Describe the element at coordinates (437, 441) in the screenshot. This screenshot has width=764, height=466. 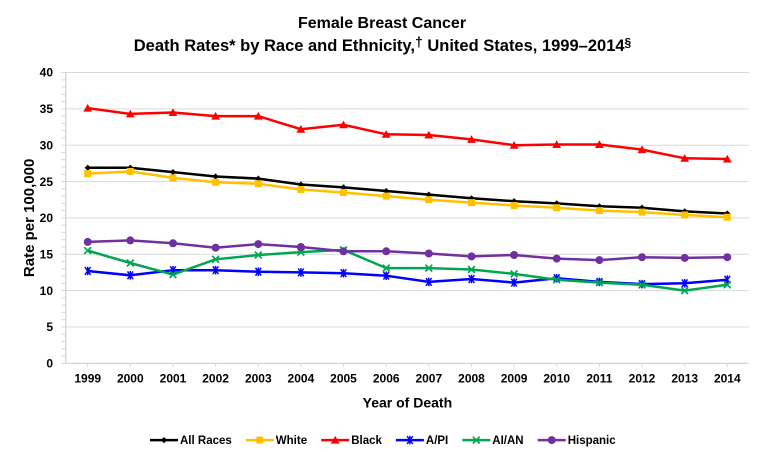
I see `svg-text: A/PI` at that location.